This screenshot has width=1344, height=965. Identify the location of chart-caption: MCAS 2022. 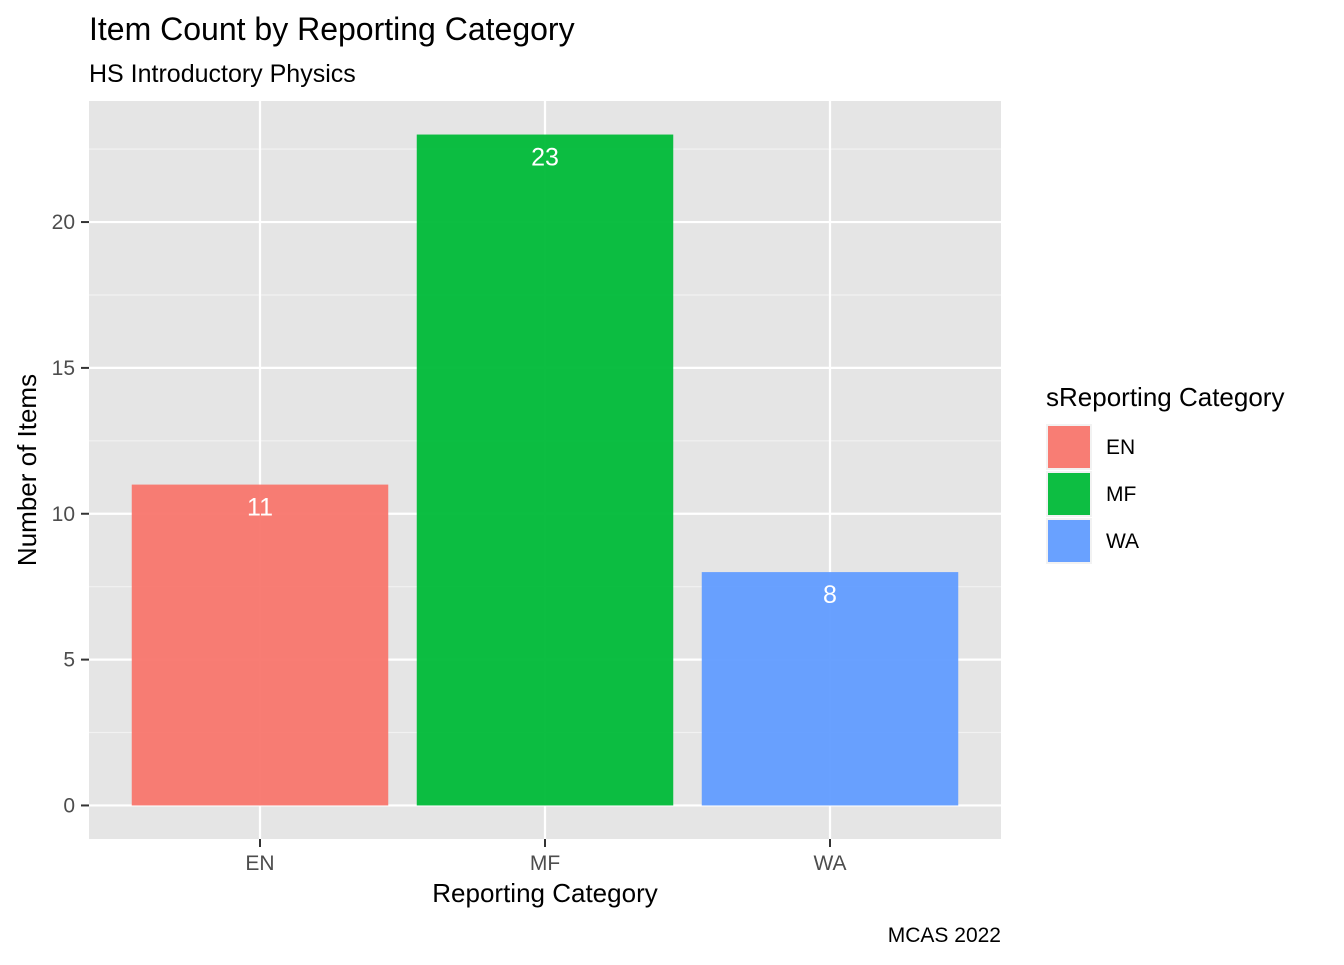
(944, 935).